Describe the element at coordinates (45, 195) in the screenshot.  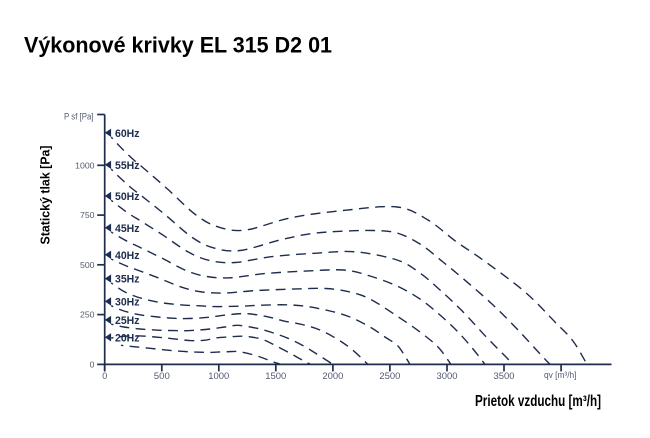
I see `svg-text: Statický tlak [Pa]` at that location.